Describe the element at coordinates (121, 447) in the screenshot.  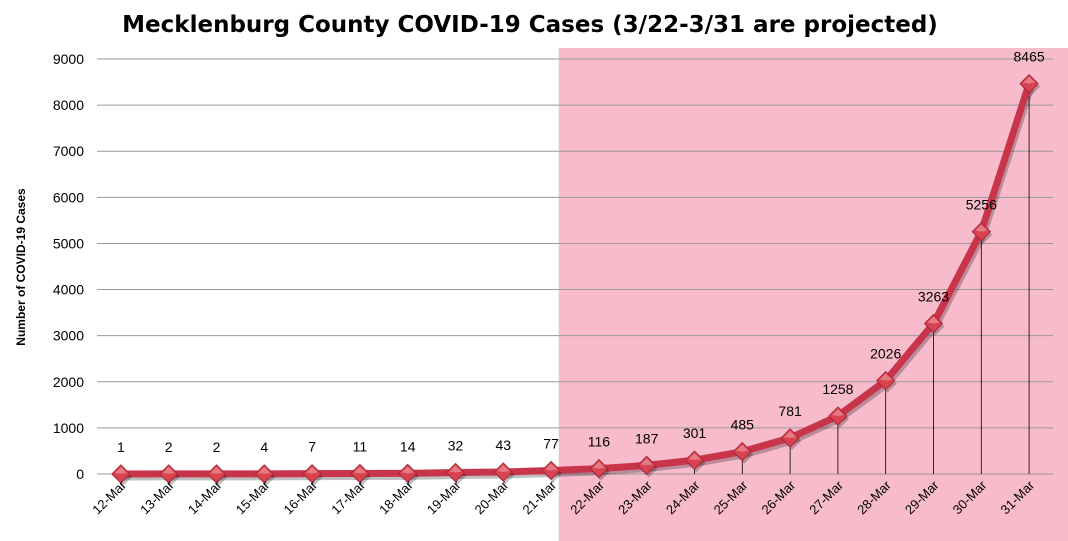
I see `data-label: 1` at that location.